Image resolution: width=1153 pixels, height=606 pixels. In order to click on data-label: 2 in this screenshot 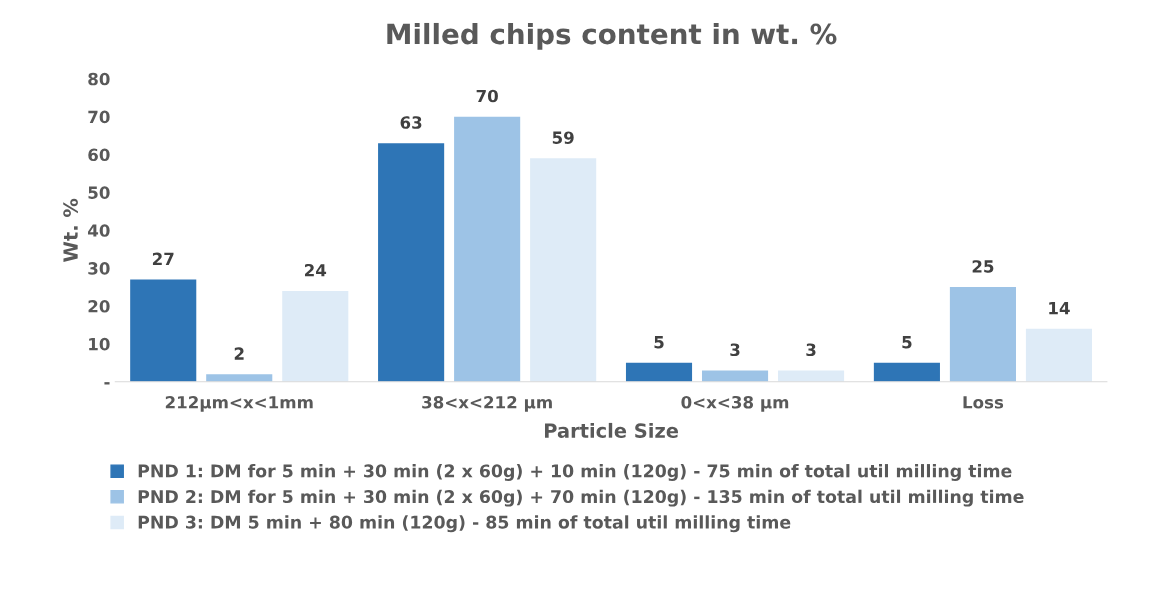, I will do `click(239, 353)`.